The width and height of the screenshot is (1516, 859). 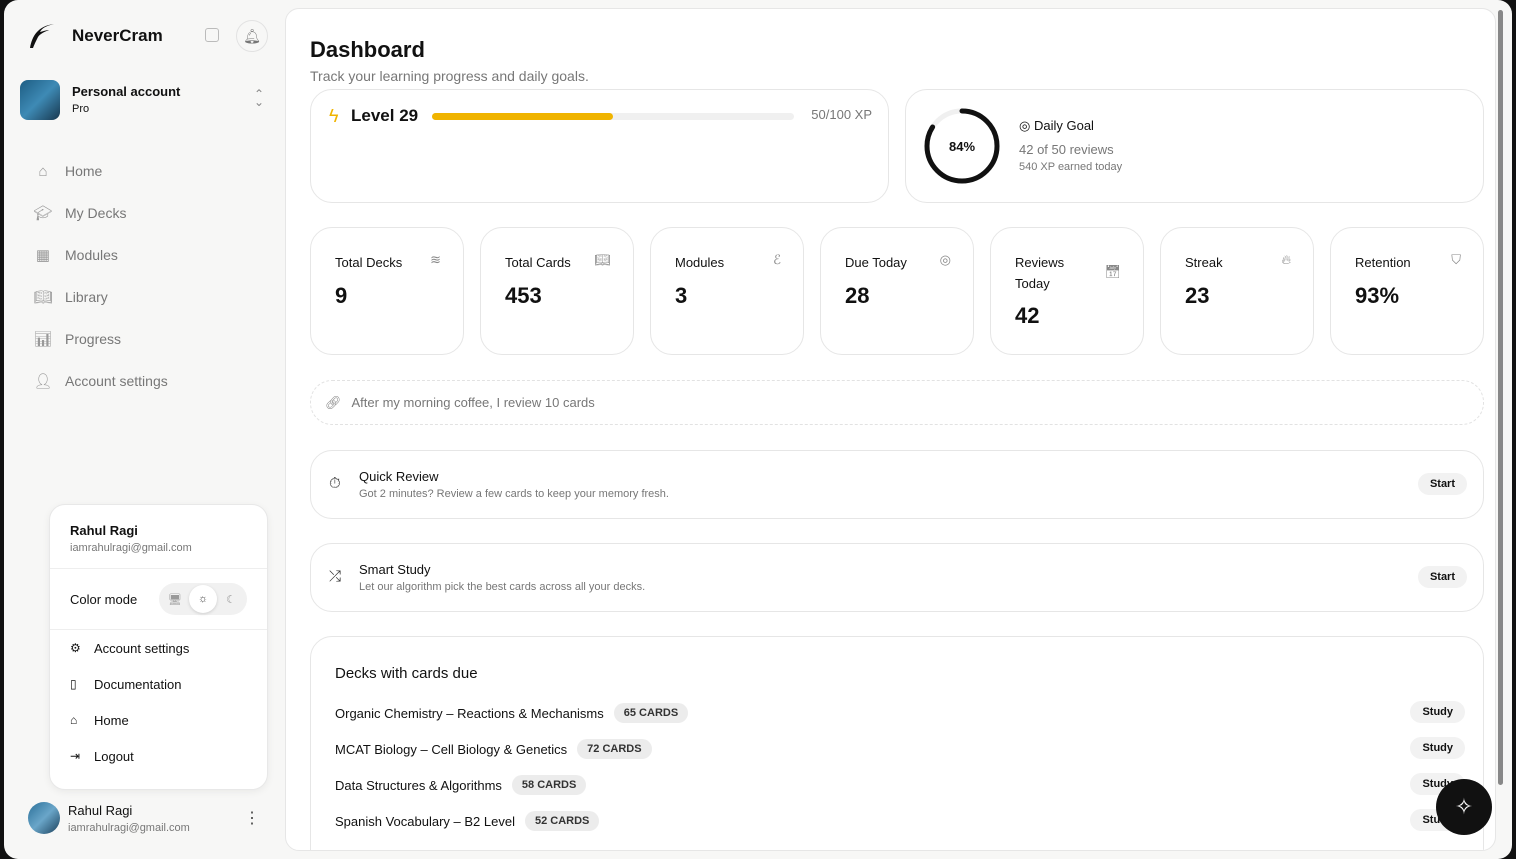 What do you see at coordinates (1063, 125) in the screenshot?
I see `daily-goal-title-text: Daily Goal` at bounding box center [1063, 125].